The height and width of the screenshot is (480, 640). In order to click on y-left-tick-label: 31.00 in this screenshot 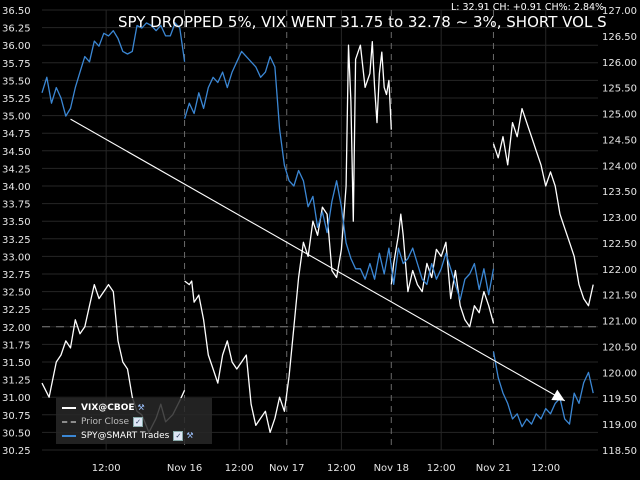, I will do `click(16, 398)`.